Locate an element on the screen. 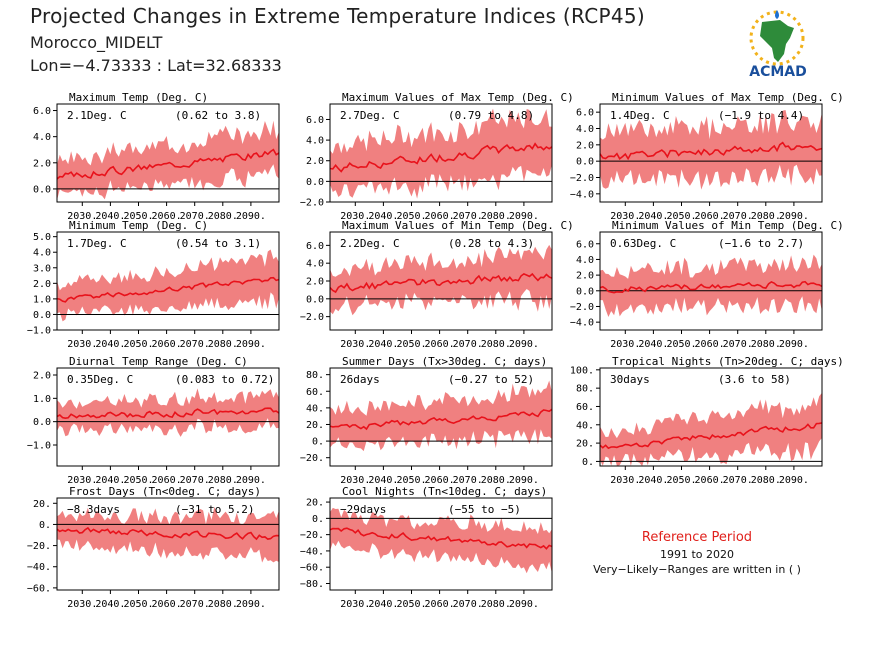  y-tick-label: −20. is located at coordinates (312, 458).